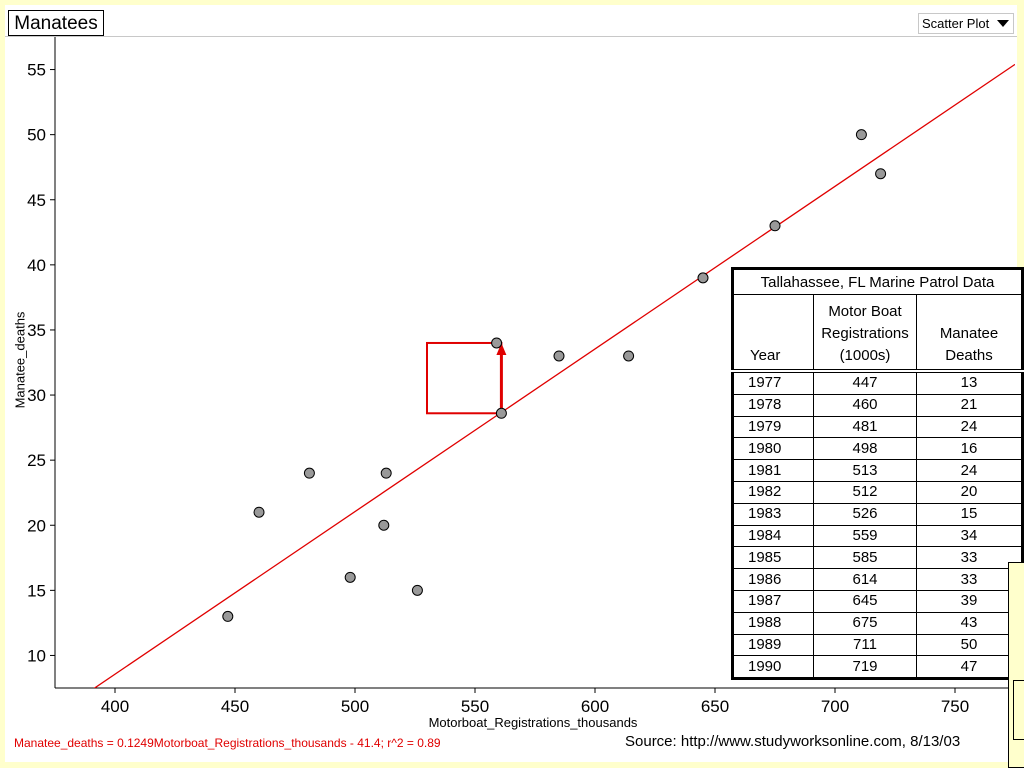 The image size is (1024, 768). What do you see at coordinates (773, 623) in the screenshot?
I see `table-cell: 1988` at bounding box center [773, 623].